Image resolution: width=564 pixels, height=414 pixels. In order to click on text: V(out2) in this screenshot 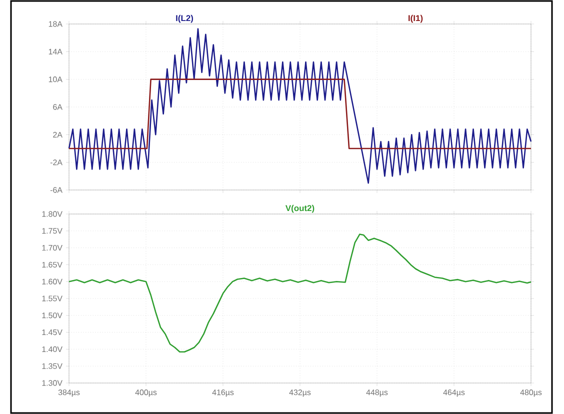, I will do `click(299, 208)`.